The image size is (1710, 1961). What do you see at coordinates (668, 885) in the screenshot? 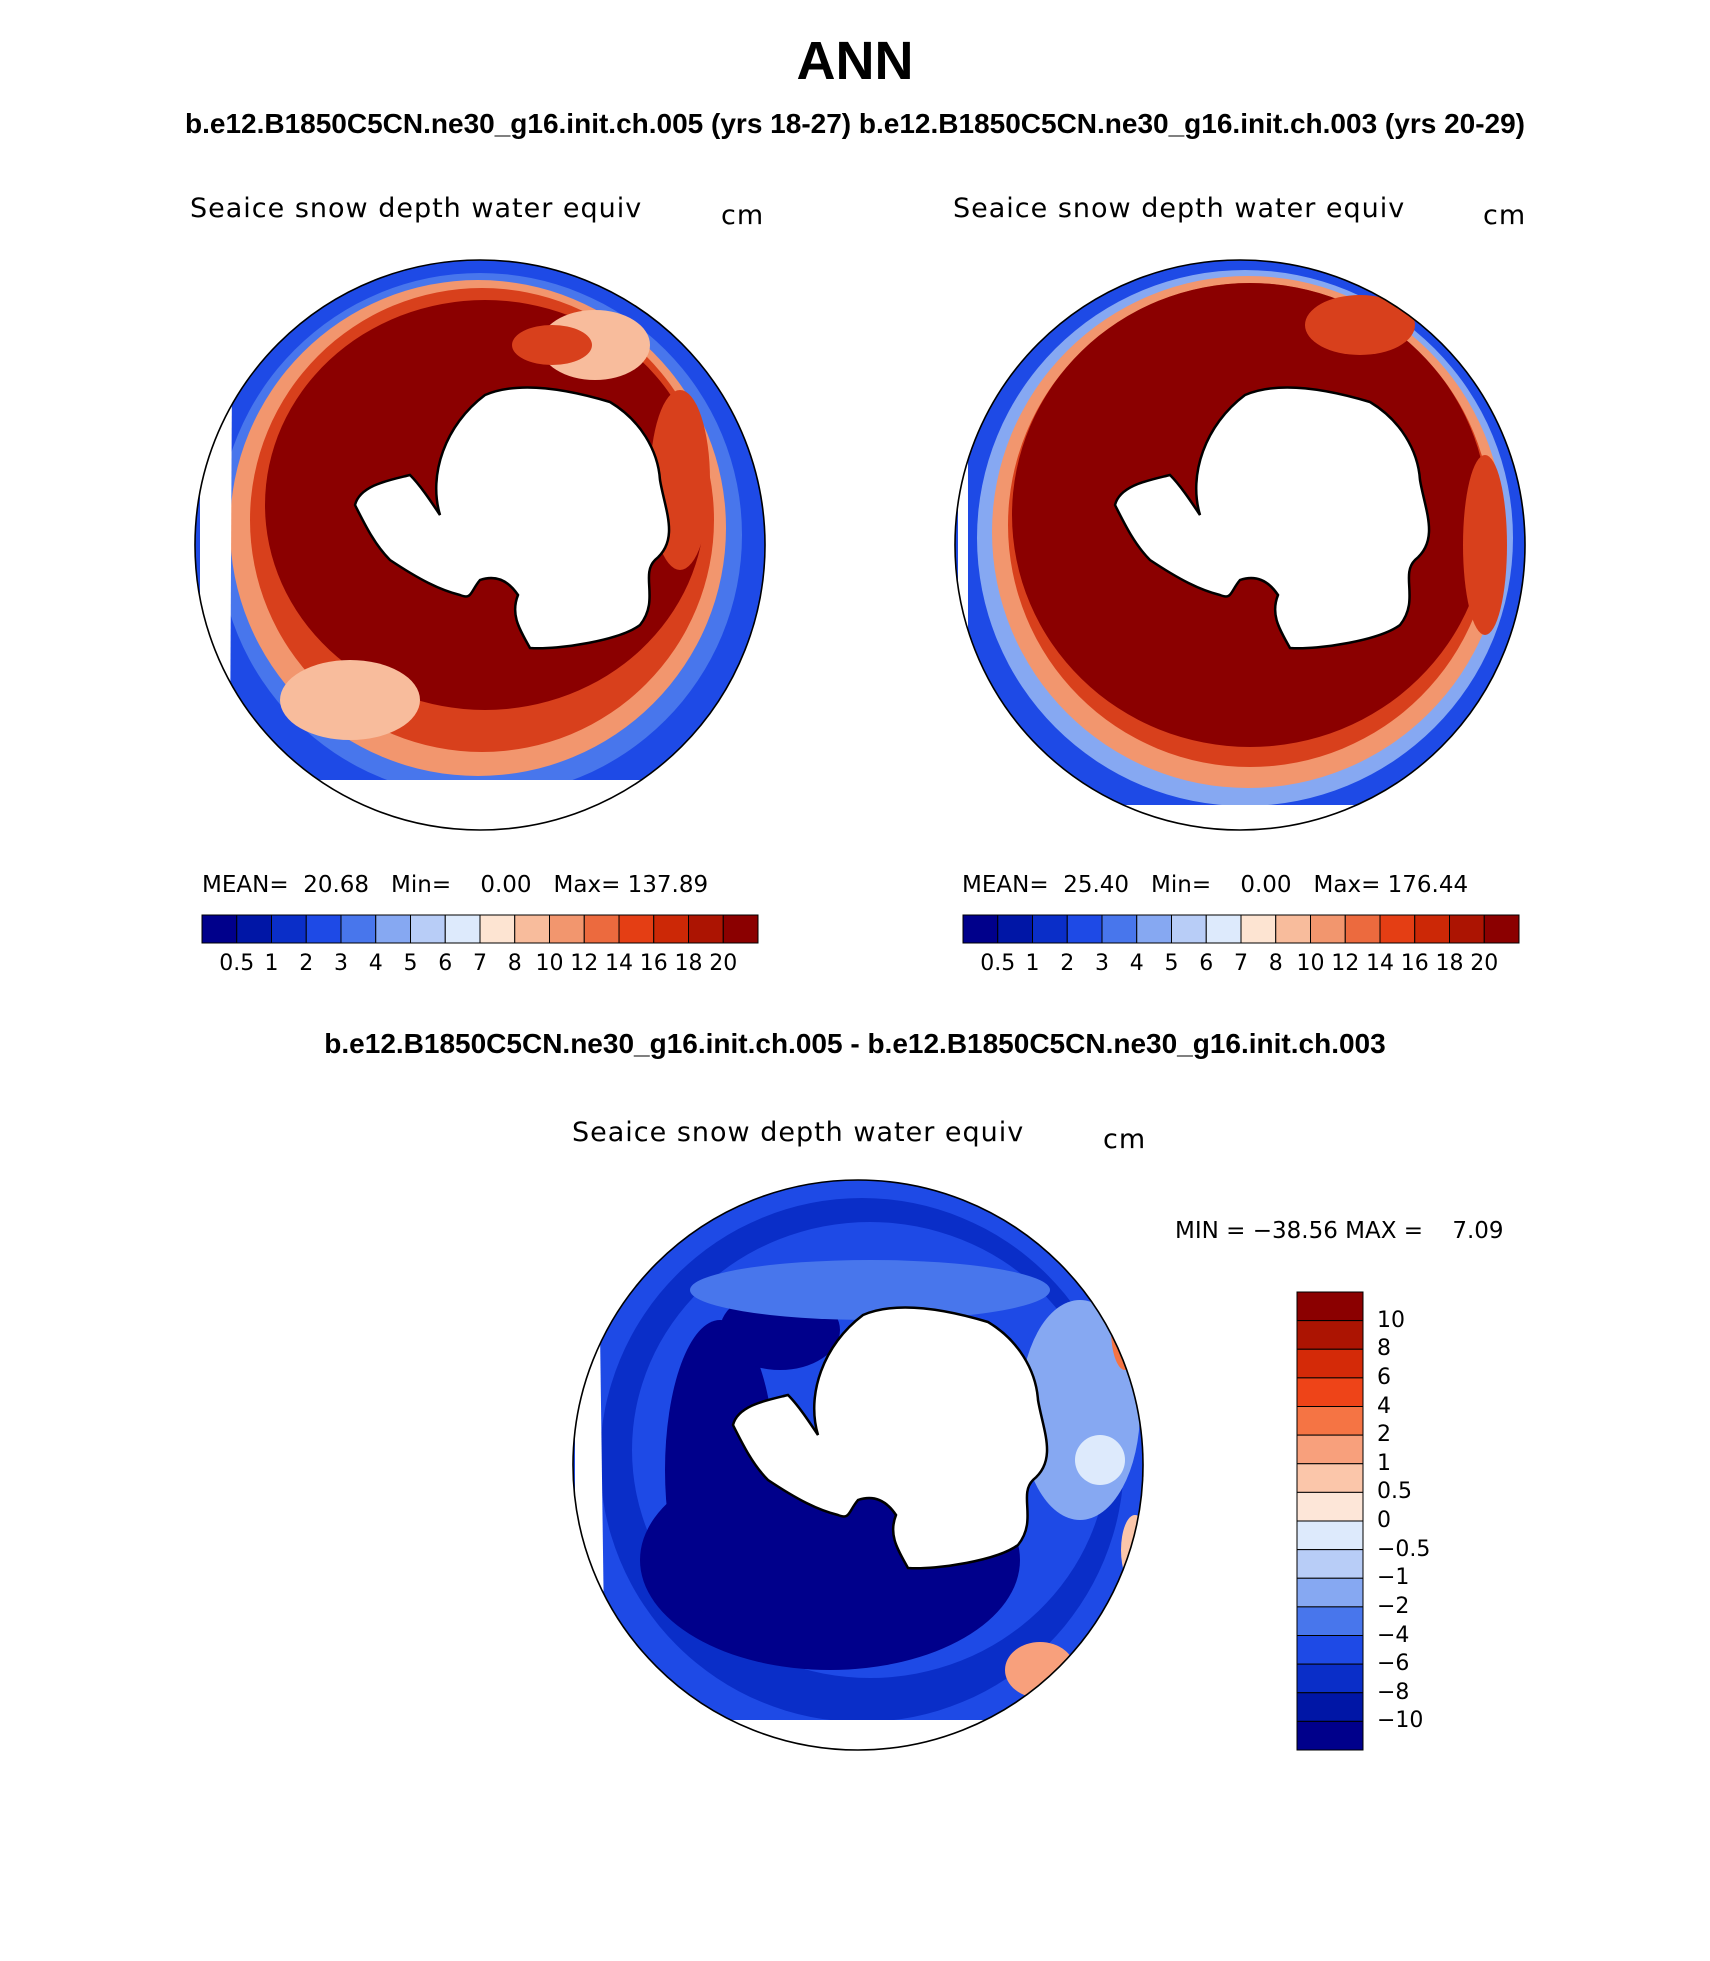
I see `panel1-max-value: 137.89` at bounding box center [668, 885].